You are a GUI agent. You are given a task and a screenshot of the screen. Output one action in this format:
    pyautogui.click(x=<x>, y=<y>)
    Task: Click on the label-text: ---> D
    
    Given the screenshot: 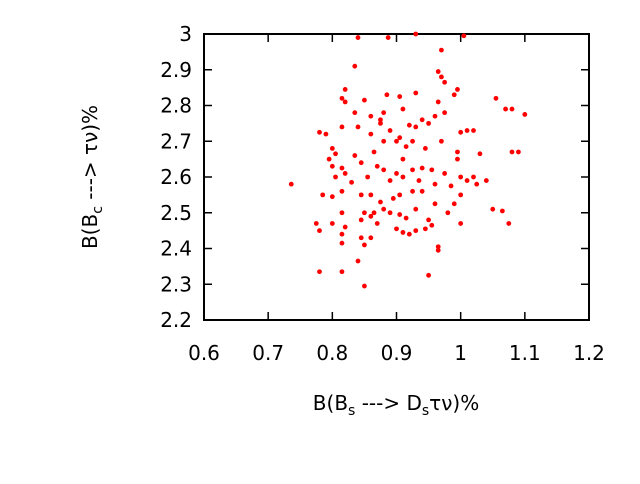 What is the action you would take?
    pyautogui.click(x=388, y=403)
    